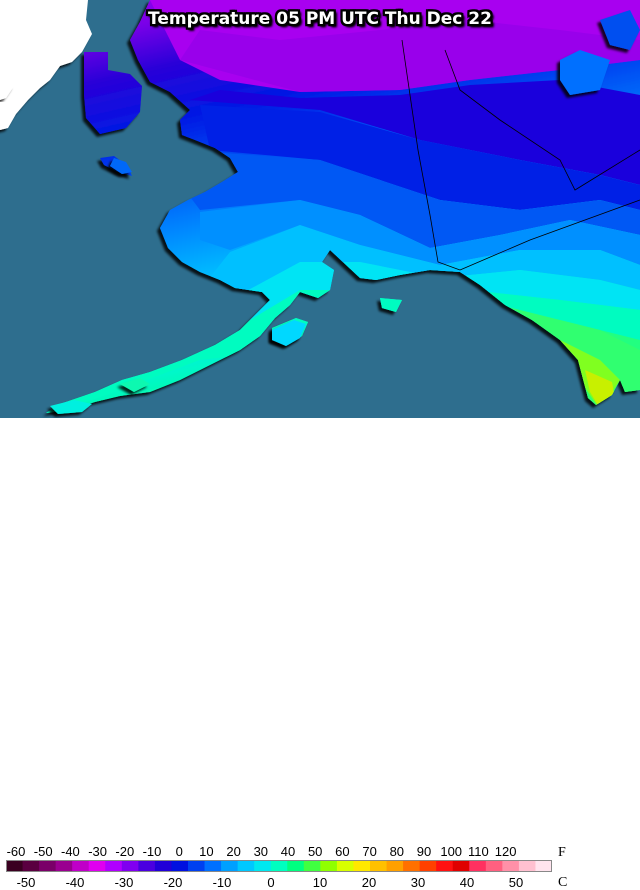 The width and height of the screenshot is (640, 890). Describe the element at coordinates (261, 851) in the screenshot. I see `fahrenheit-tick-label: 30` at that location.